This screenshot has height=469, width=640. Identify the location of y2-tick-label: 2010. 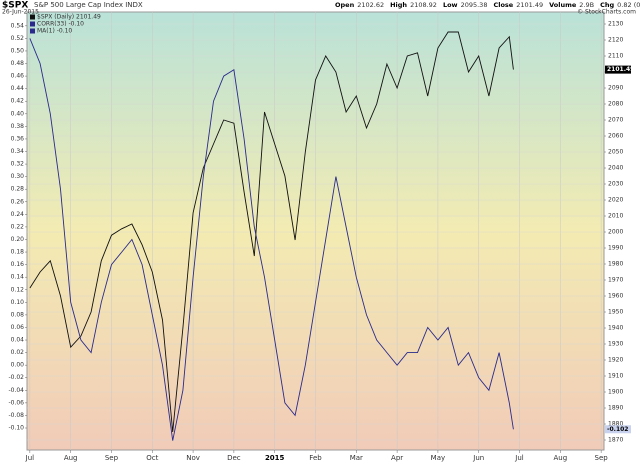
(615, 216).